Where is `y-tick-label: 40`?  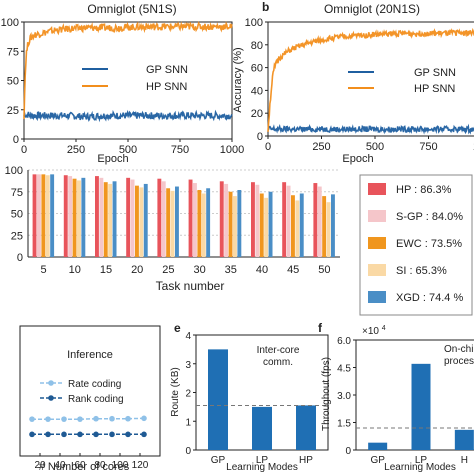
y-tick-label: 40 is located at coordinates (257, 91).